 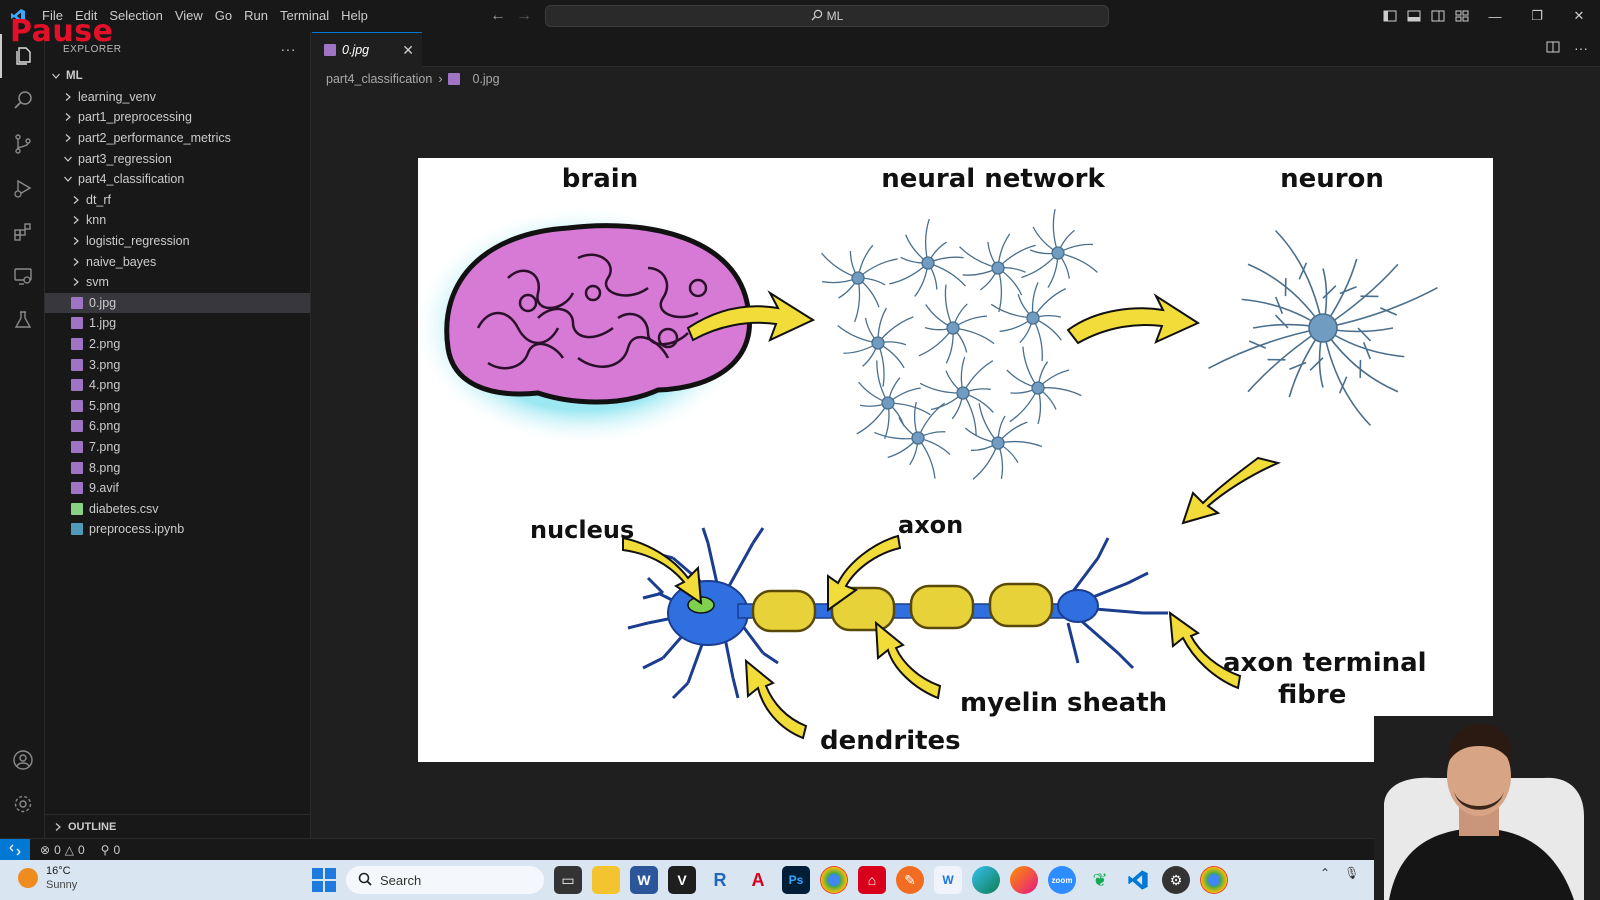 What do you see at coordinates (22, 100) in the screenshot?
I see `search-icon` at bounding box center [22, 100].